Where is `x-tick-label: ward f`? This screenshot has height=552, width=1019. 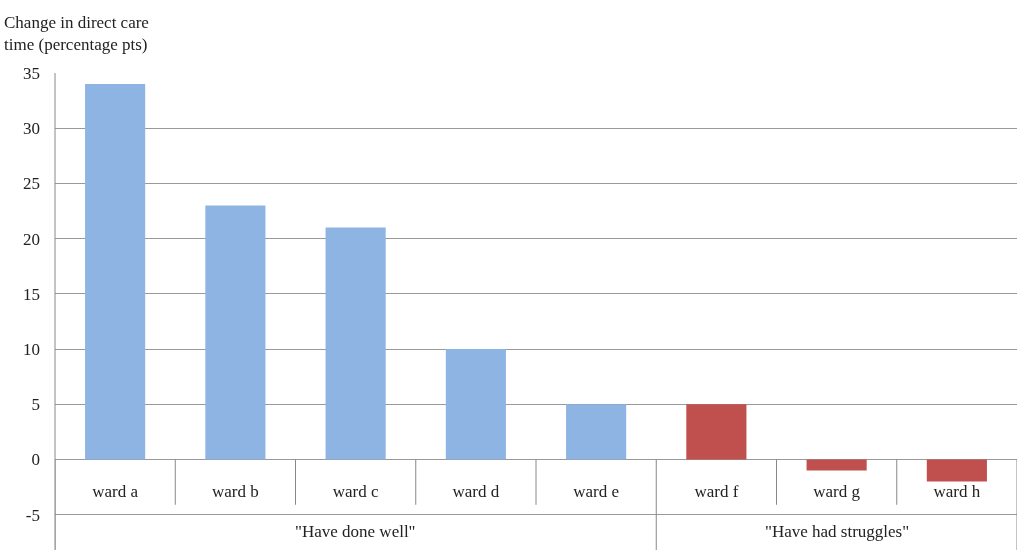 x-tick-label: ward f is located at coordinates (716, 492).